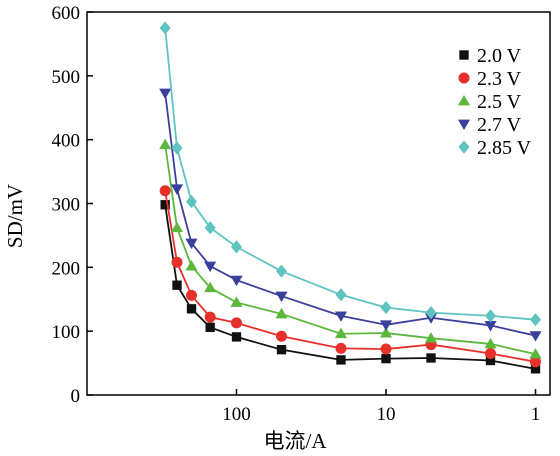 Image resolution: width=560 pixels, height=456 pixels. What do you see at coordinates (66, 332) in the screenshot?
I see `y-tick-label: 100` at bounding box center [66, 332].